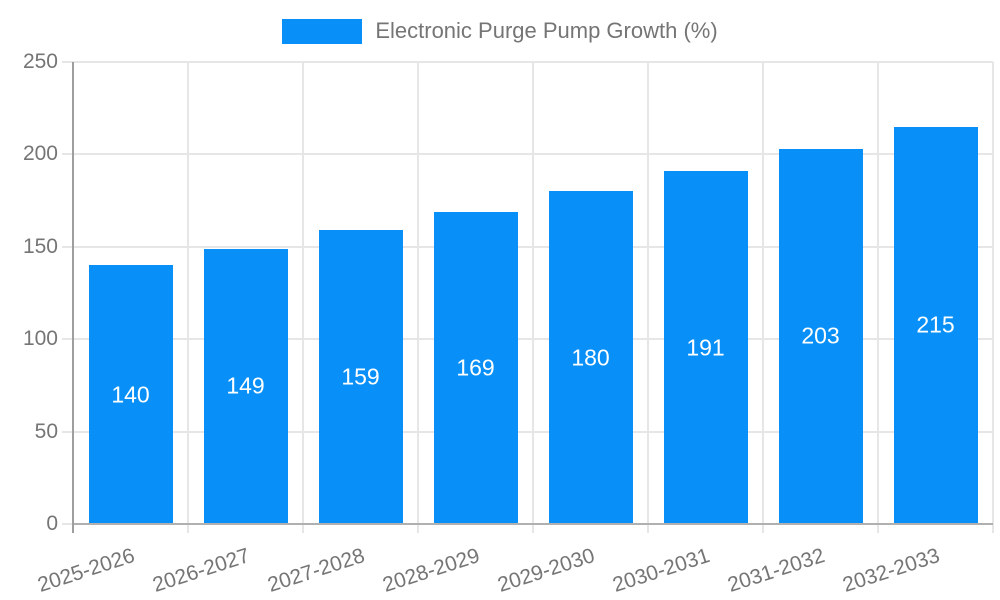  Describe the element at coordinates (322, 31) in the screenshot. I see `legend-swatch` at that location.